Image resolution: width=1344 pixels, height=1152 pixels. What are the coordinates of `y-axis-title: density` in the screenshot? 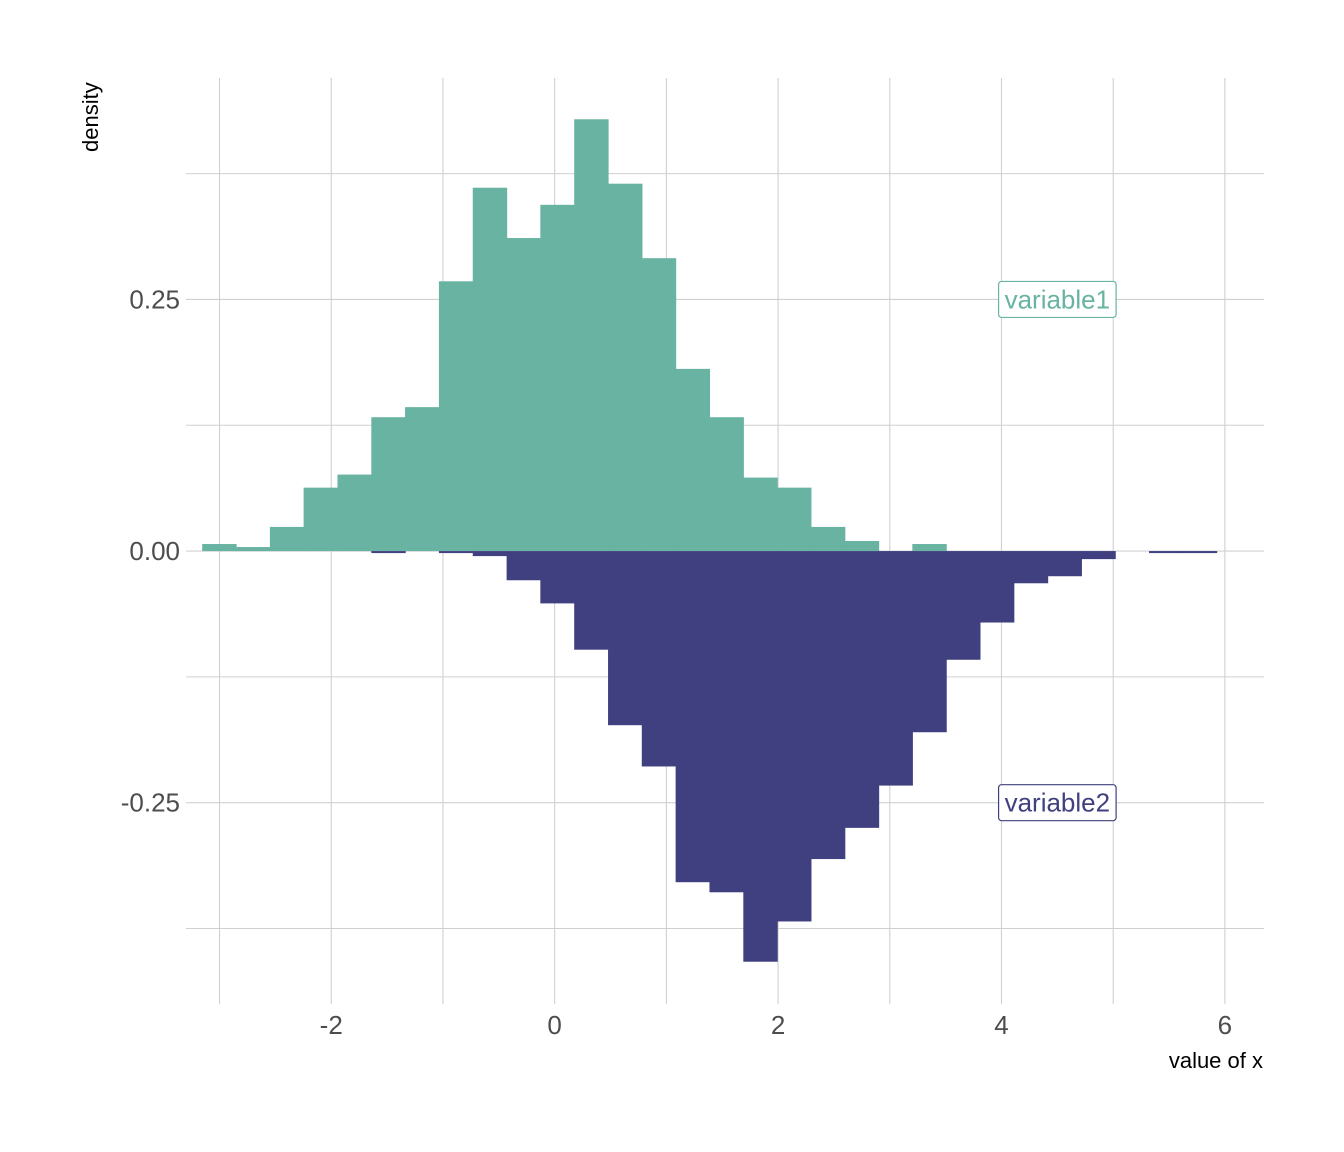 It's located at (90, 117).